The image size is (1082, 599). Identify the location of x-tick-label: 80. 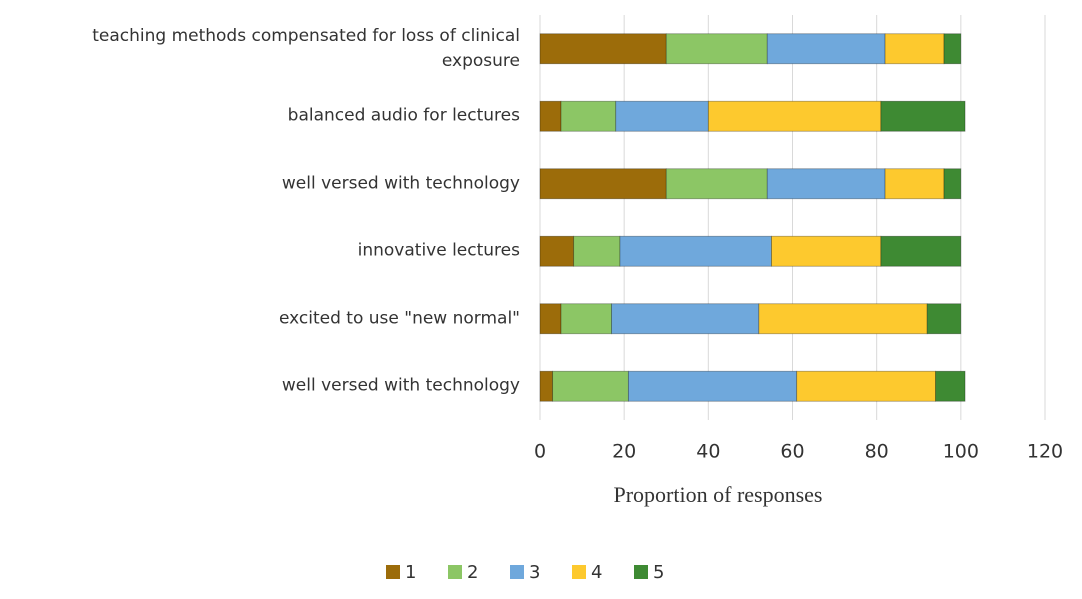
(877, 452).